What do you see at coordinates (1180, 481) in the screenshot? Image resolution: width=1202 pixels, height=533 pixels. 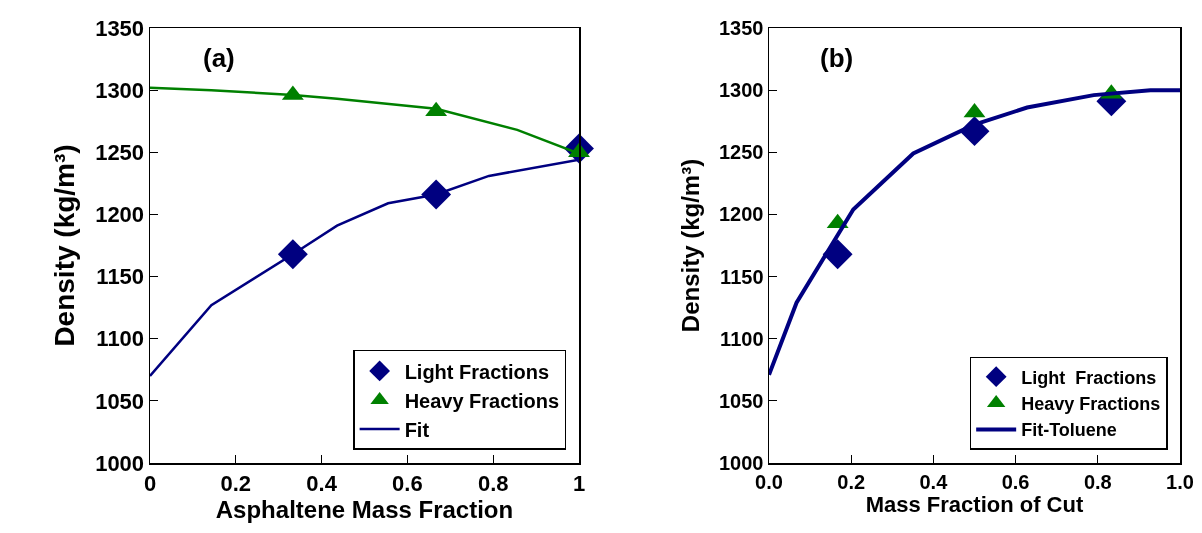 I see `x-tick-label: 1.0` at bounding box center [1180, 481].